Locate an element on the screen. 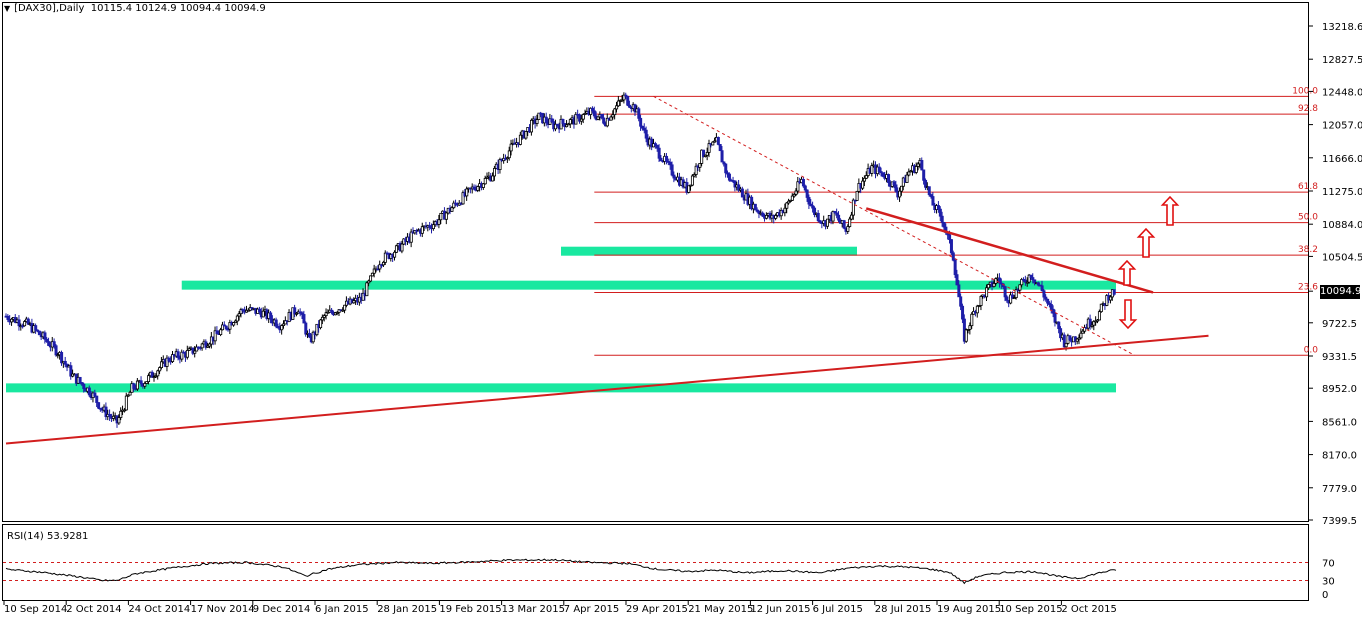  fib-level-label: 92.8 is located at coordinates (1308, 109).